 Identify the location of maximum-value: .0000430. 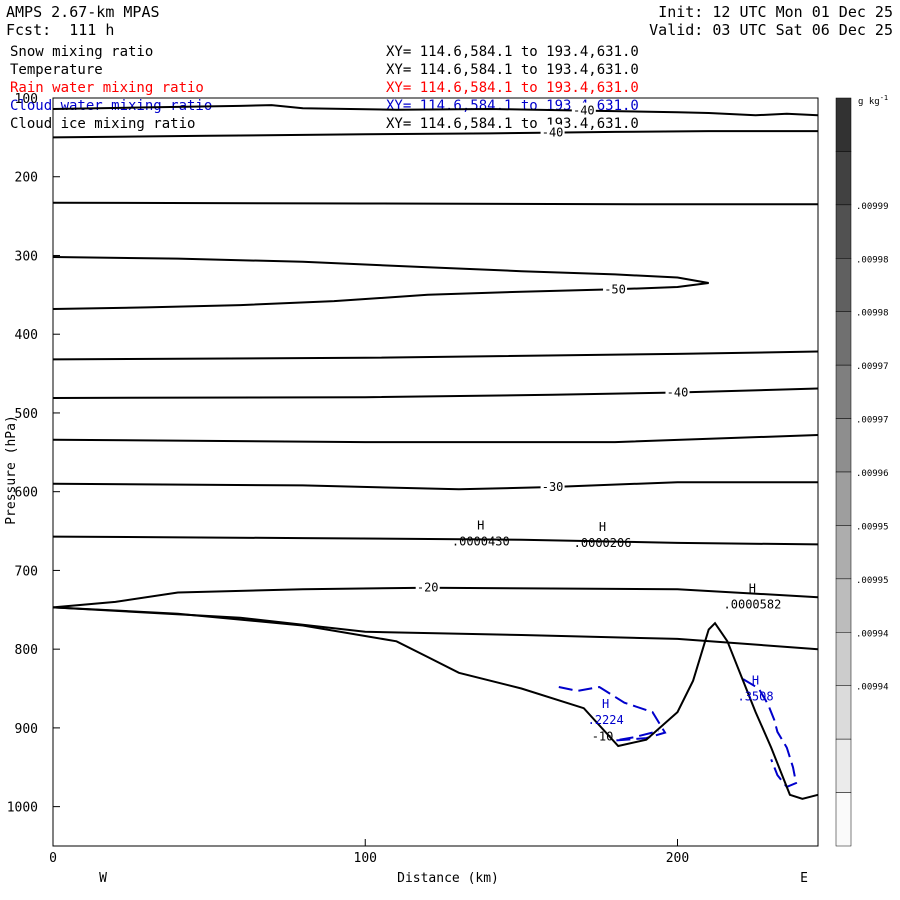
(481, 541).